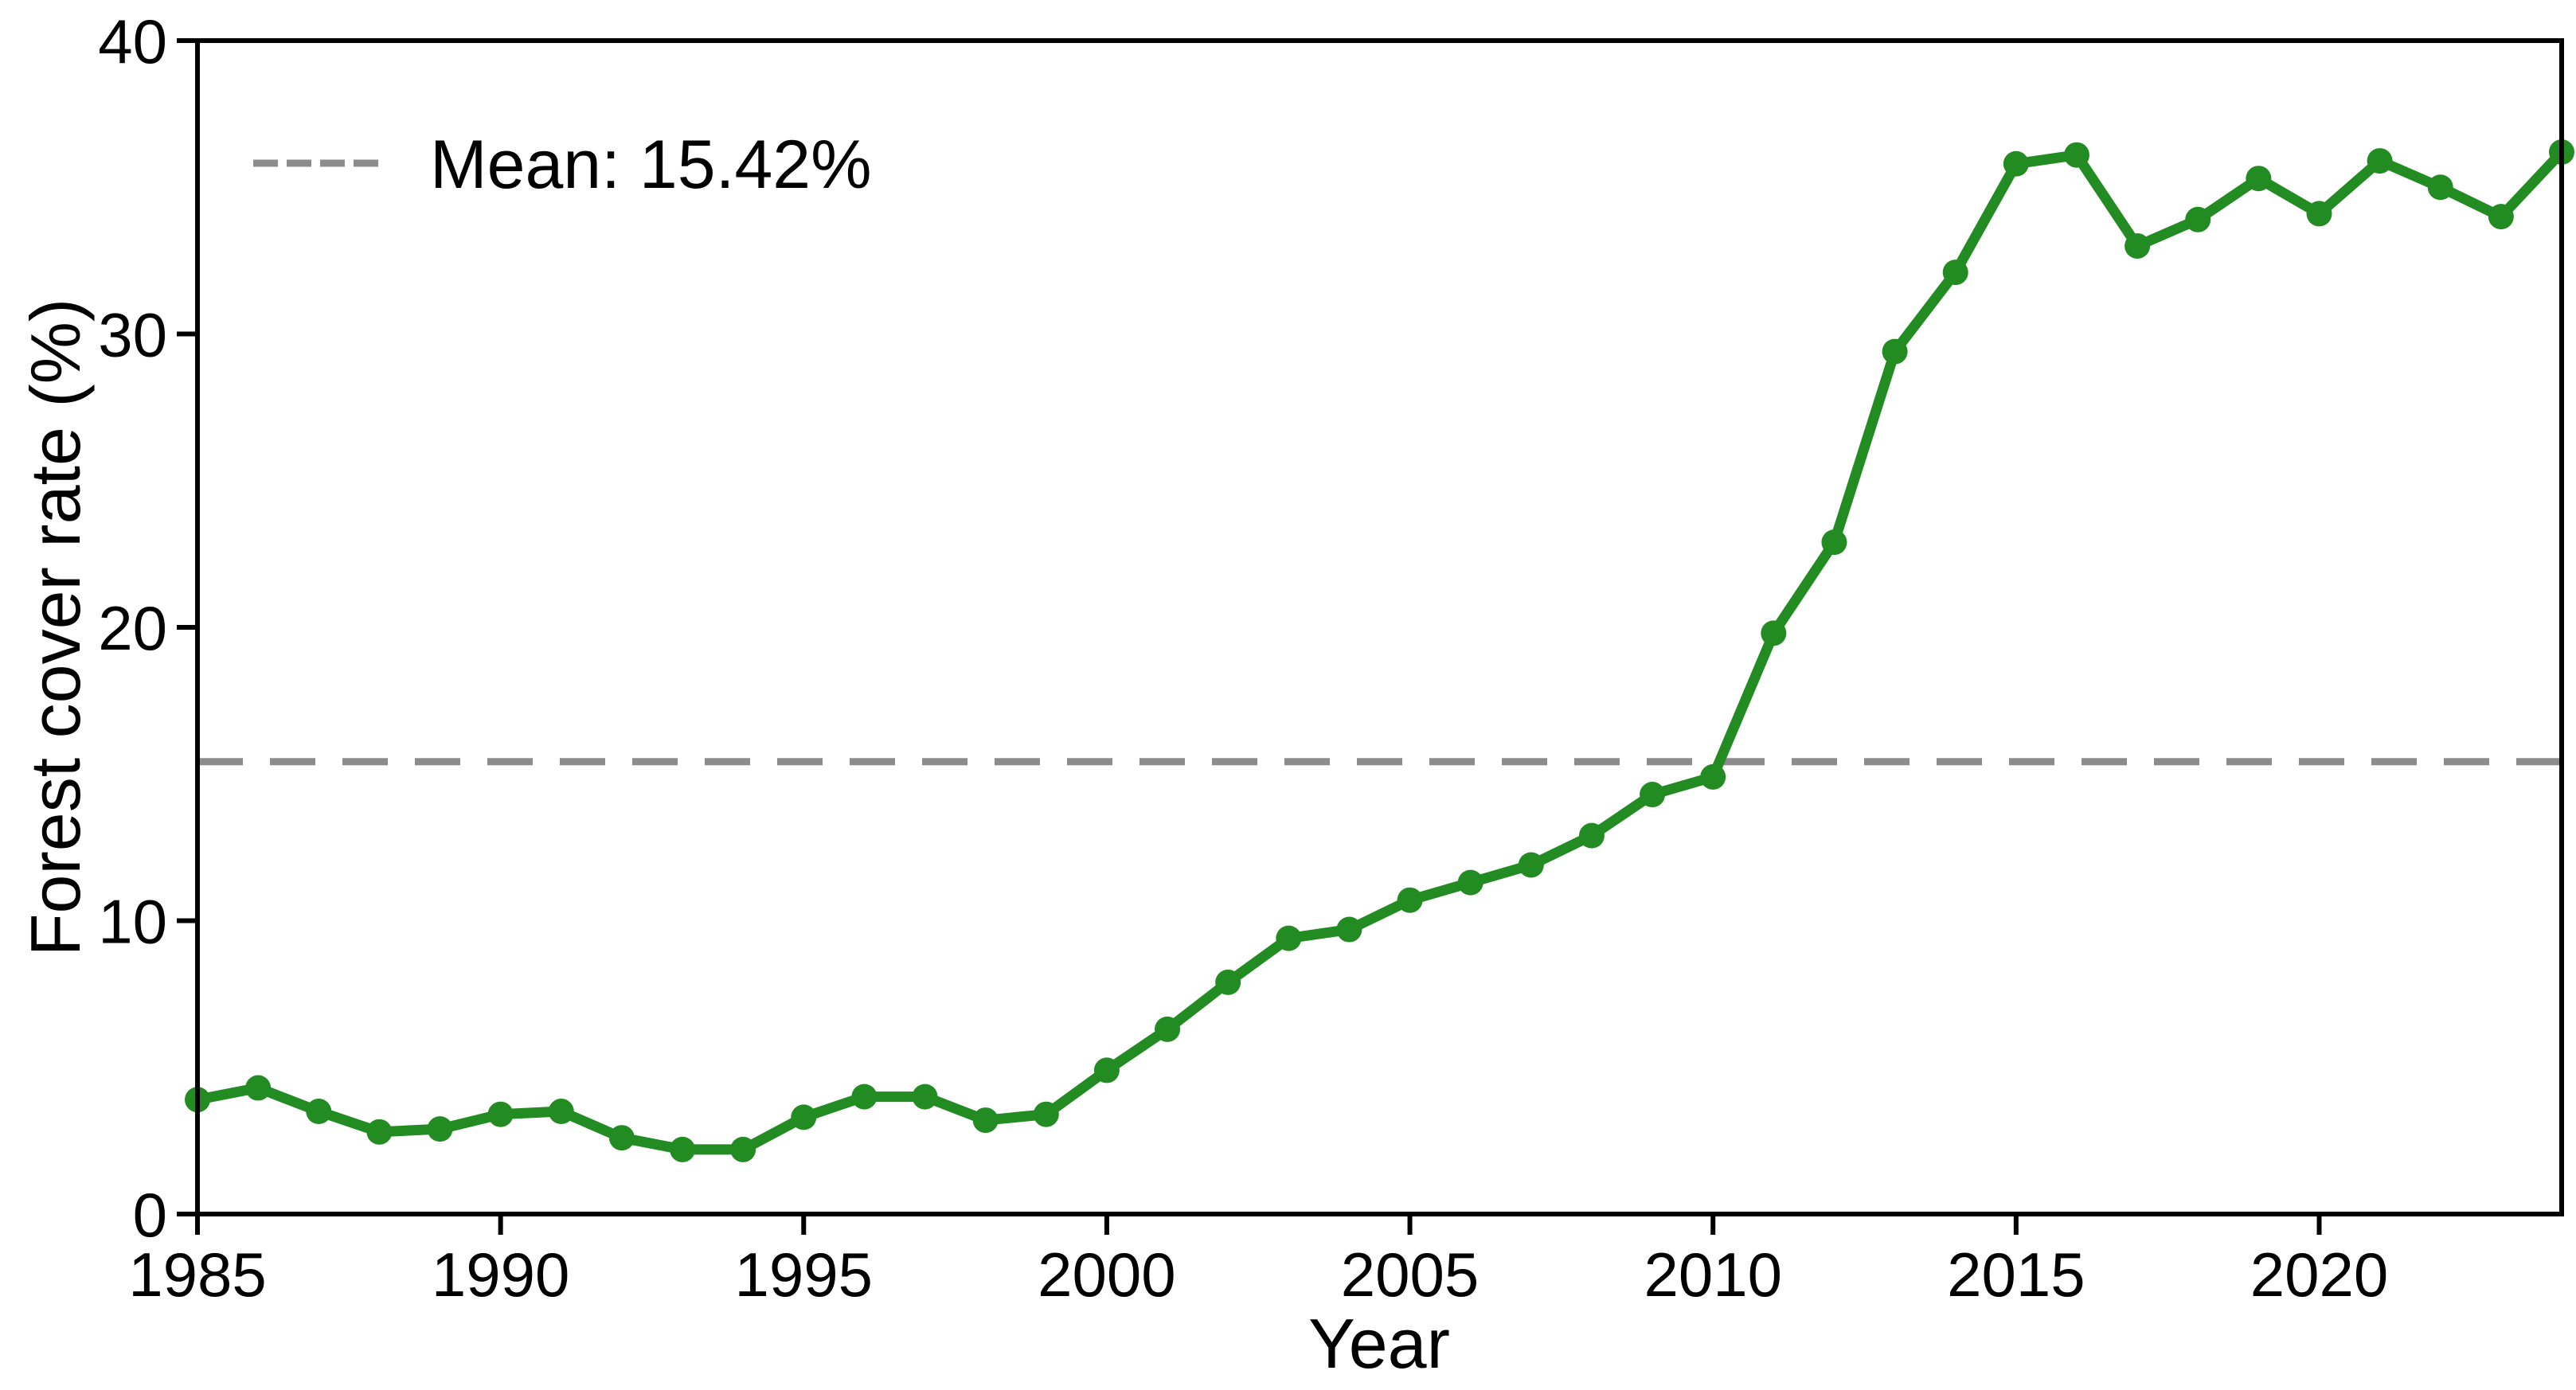 The width and height of the screenshot is (2576, 1390). I want to click on y-tick-label: 30, so click(132, 335).